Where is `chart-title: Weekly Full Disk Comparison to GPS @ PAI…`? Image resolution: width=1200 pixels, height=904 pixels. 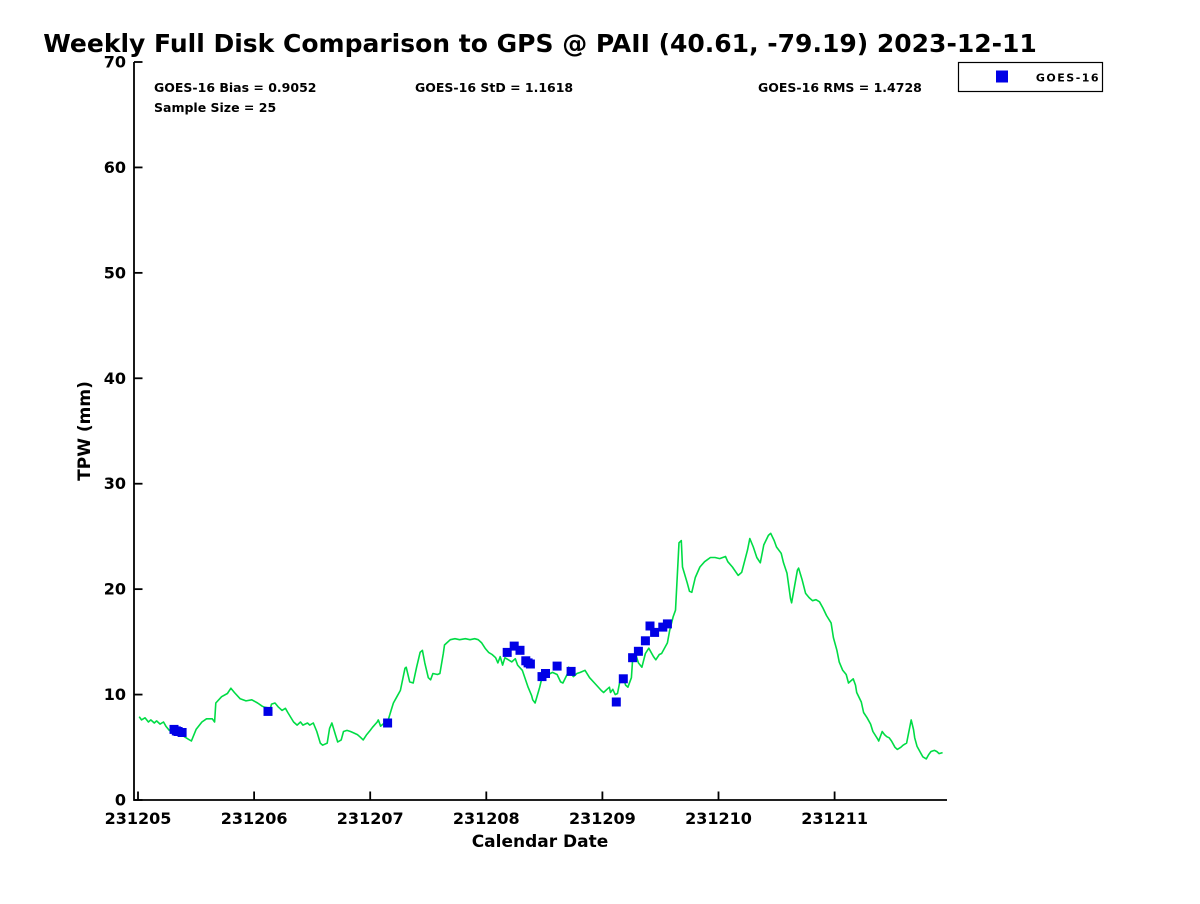
chart-title: Weekly Full Disk Comparison to GPS @ PAI… is located at coordinates (540, 43).